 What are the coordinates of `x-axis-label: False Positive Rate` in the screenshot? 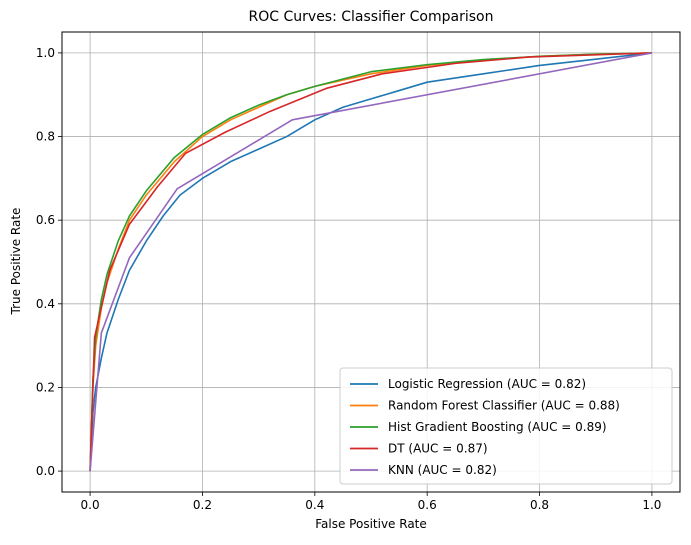 It's located at (371, 524).